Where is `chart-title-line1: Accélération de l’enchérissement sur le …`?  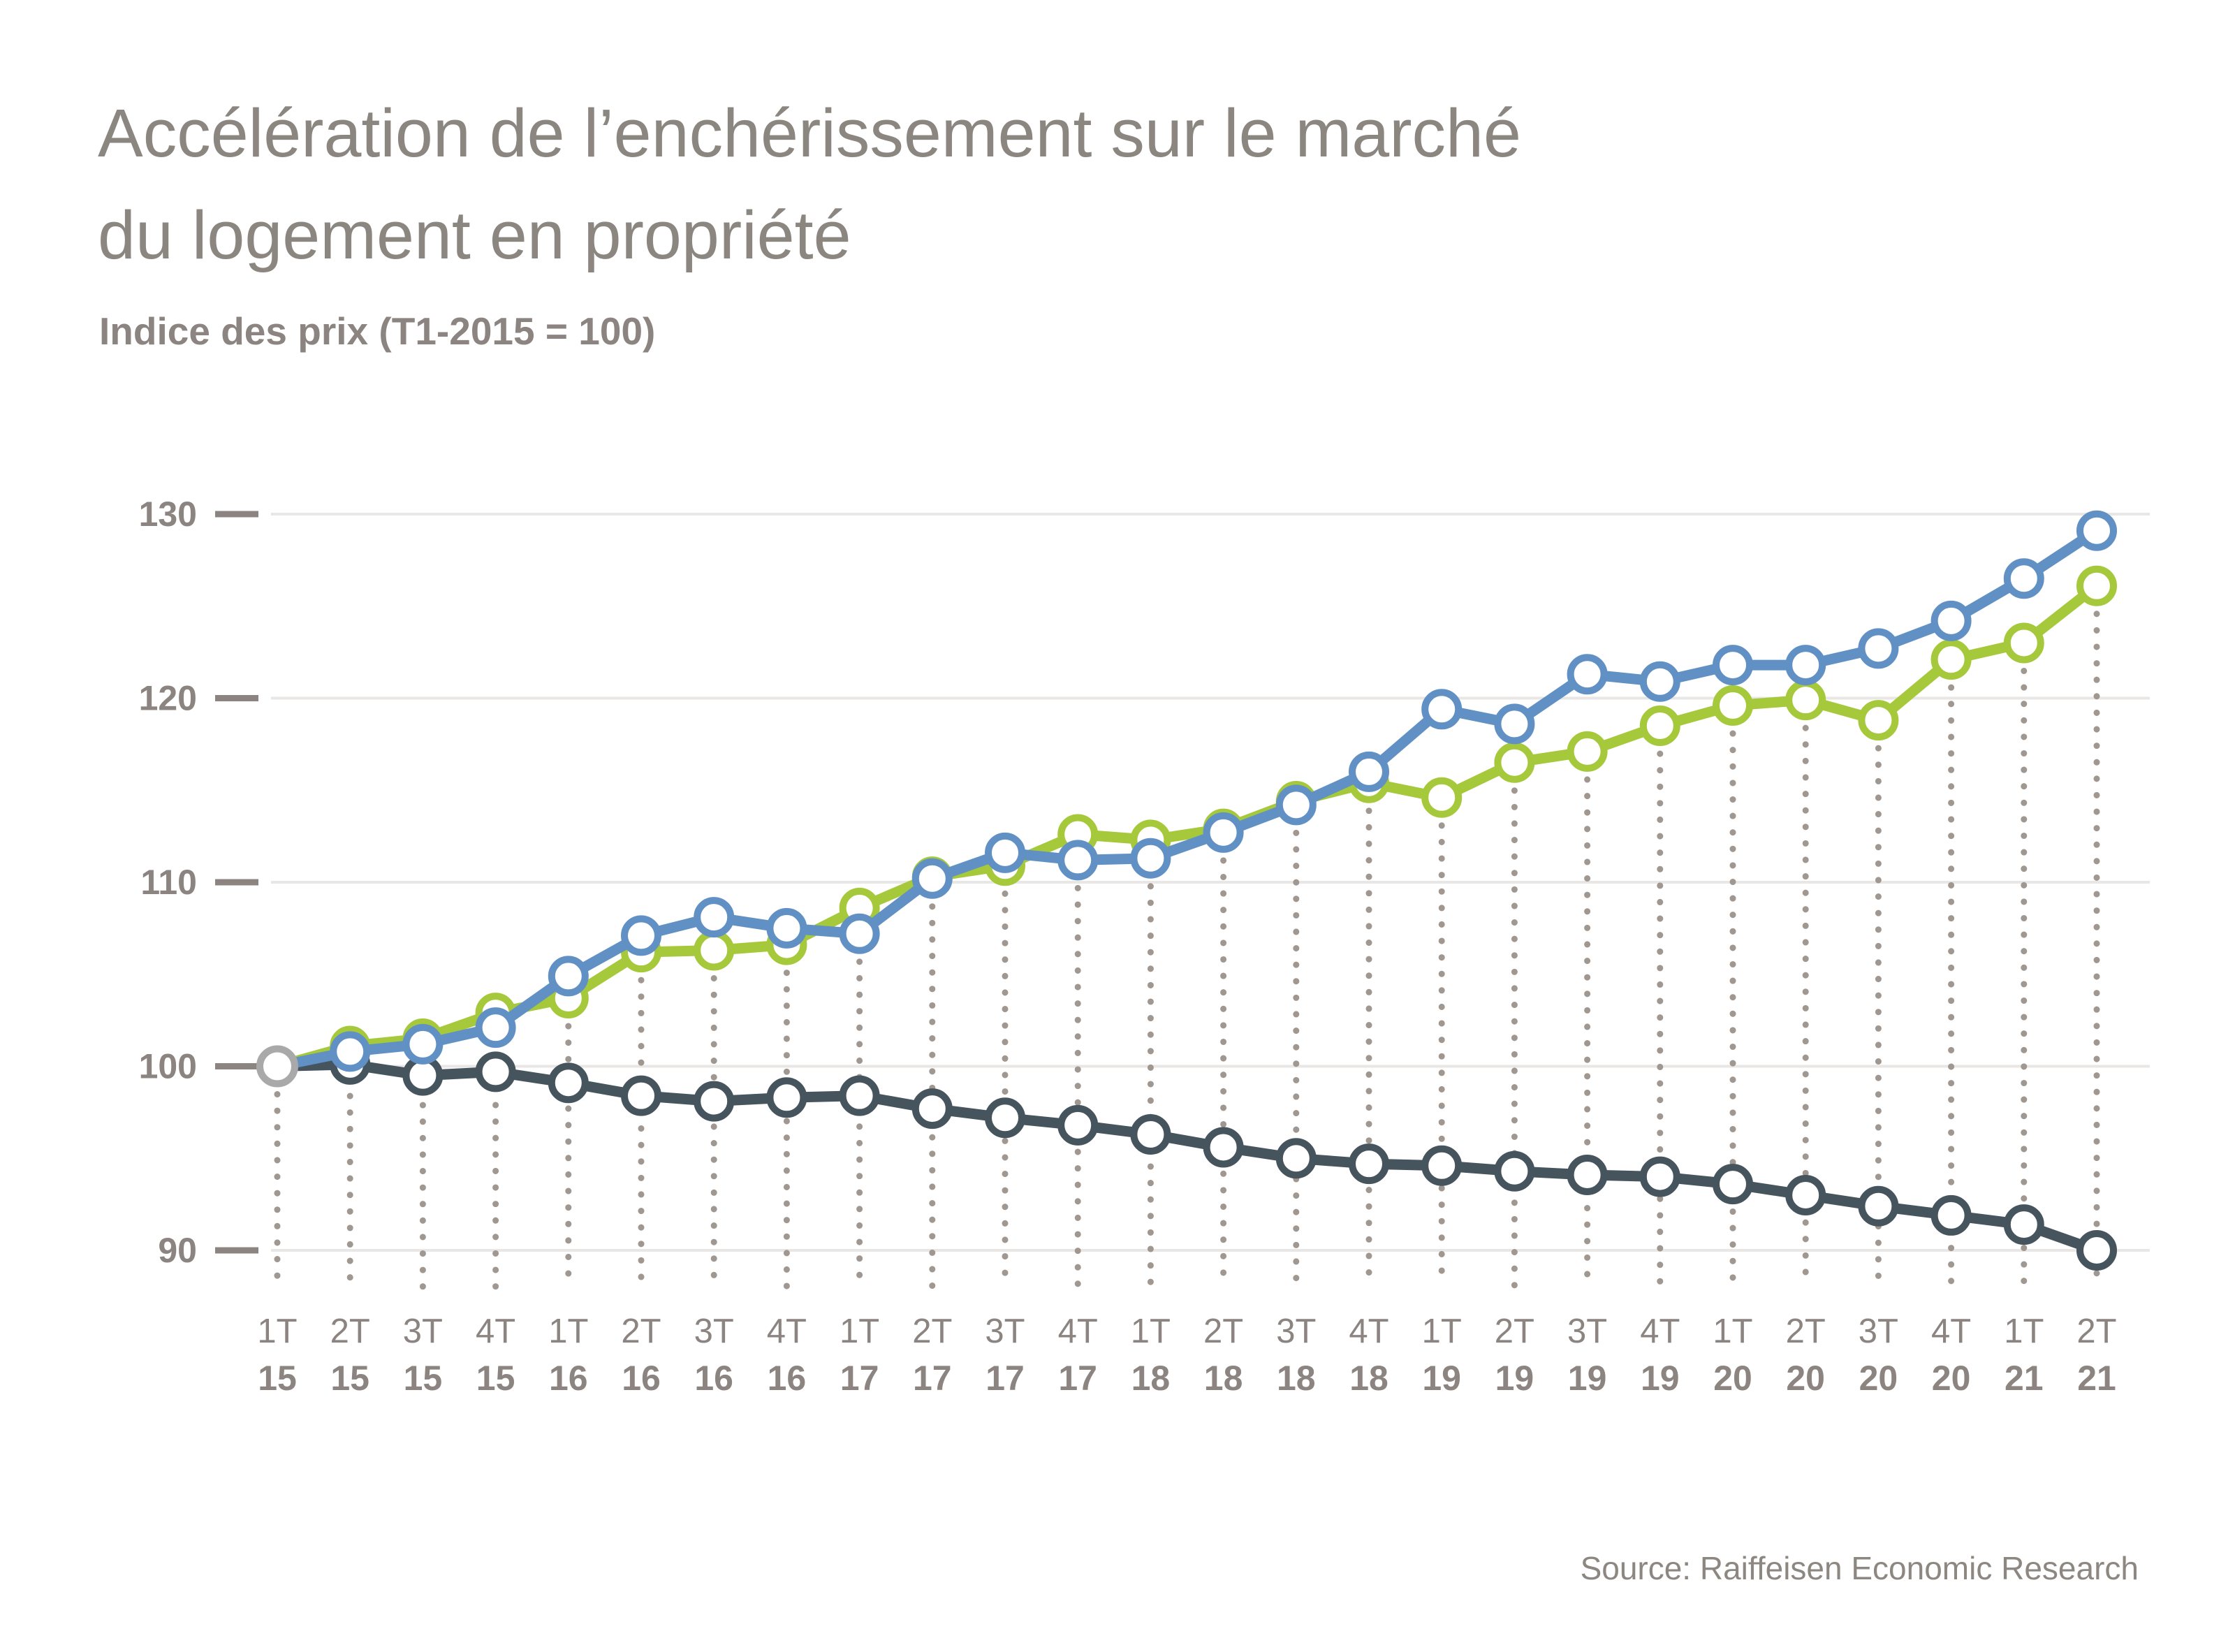
chart-title-line1: Accélération de l’enchérissement sur le … is located at coordinates (810, 133).